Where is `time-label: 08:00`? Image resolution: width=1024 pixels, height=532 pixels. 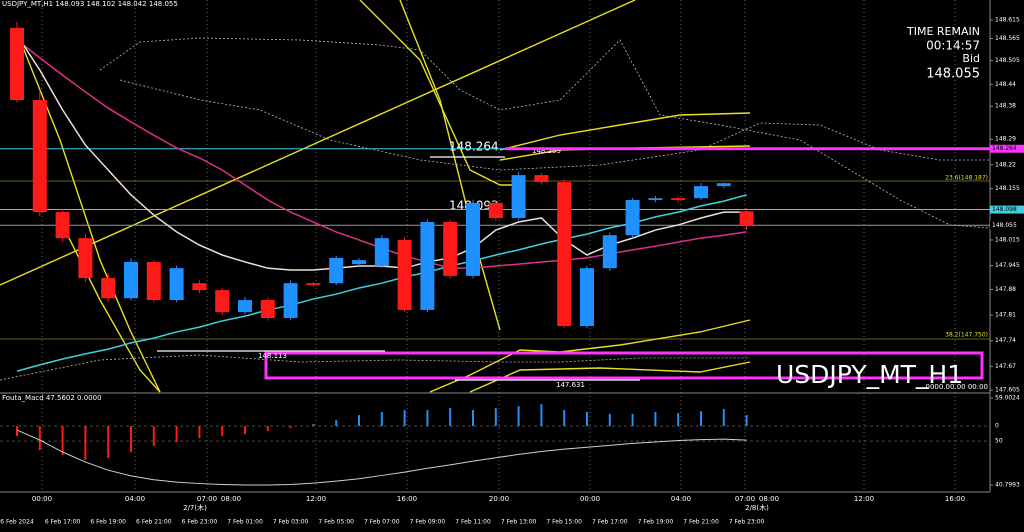 time-label: 08:00 is located at coordinates (769, 499).